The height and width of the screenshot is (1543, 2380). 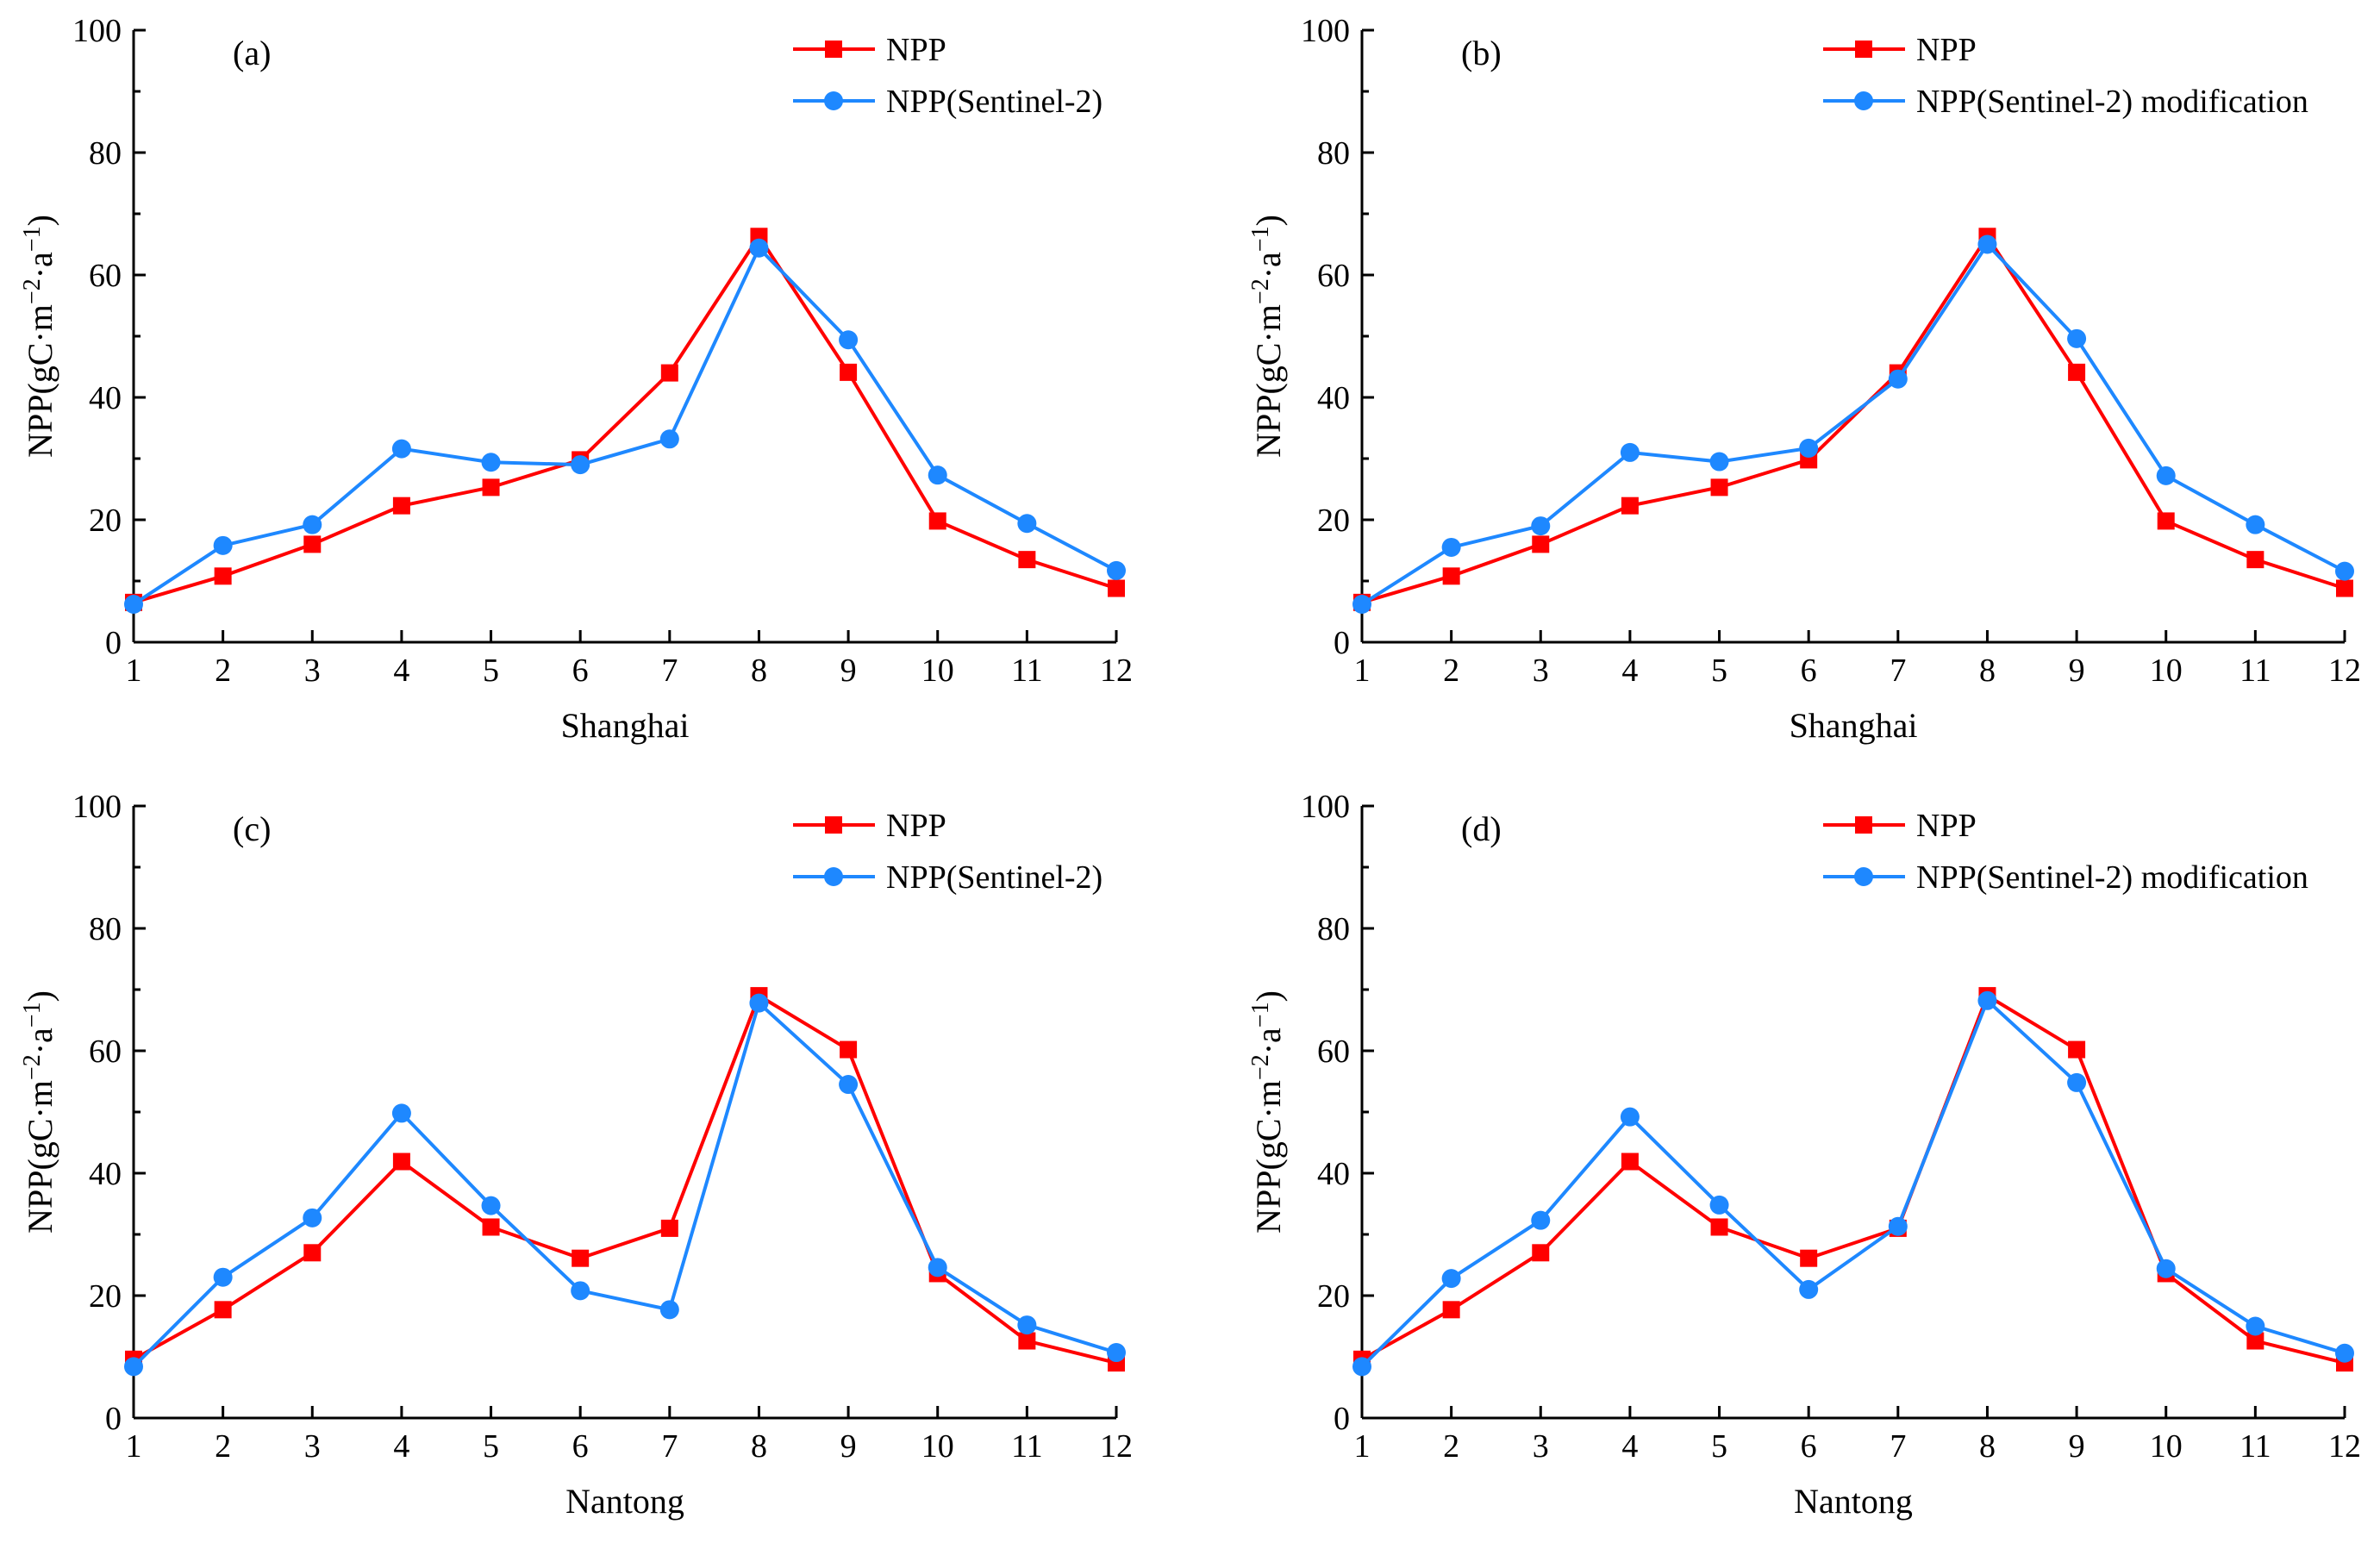 I want to click on y-tick-label: 80, so click(x=1334, y=153).